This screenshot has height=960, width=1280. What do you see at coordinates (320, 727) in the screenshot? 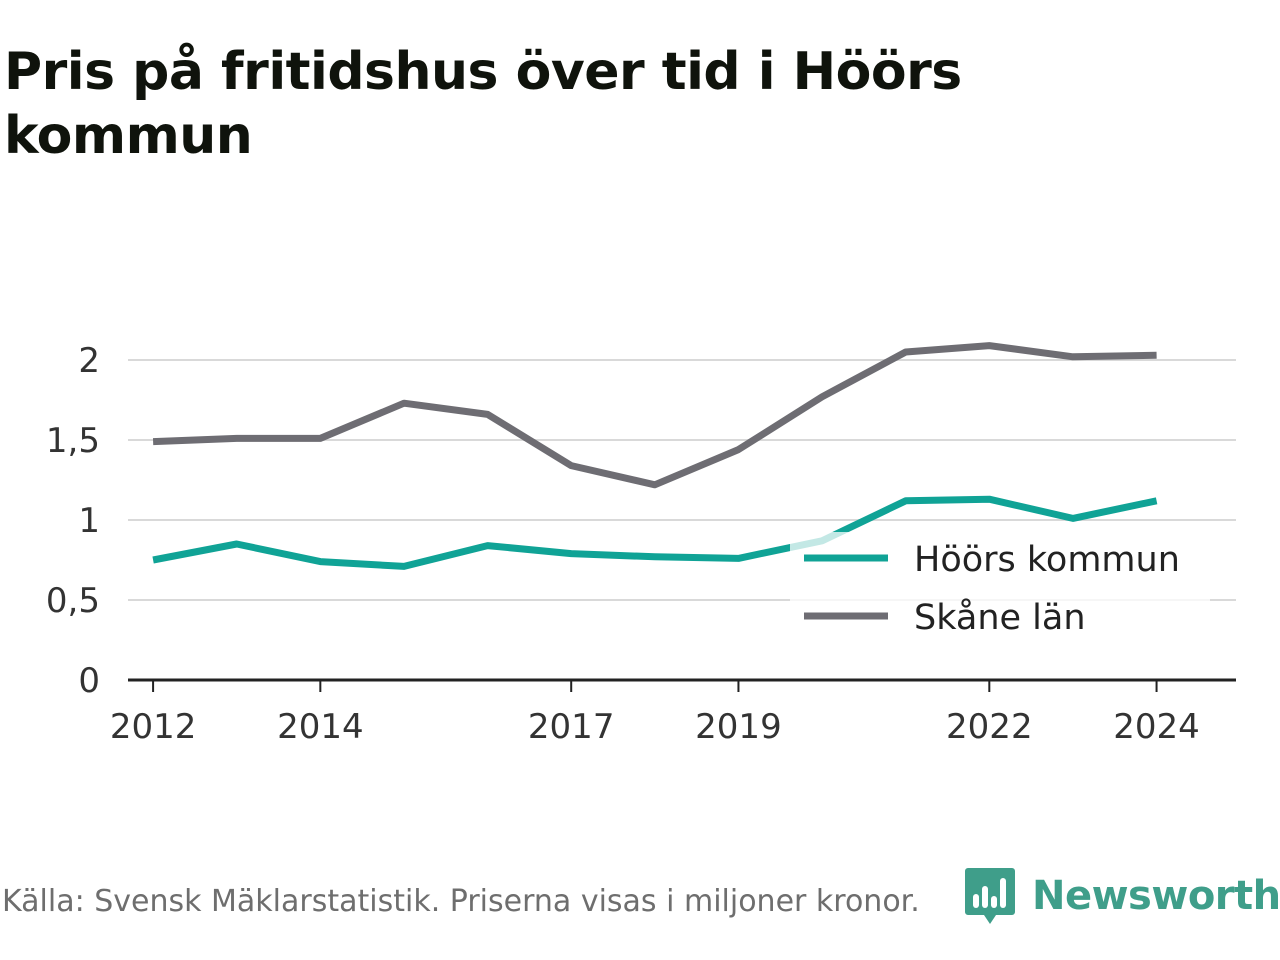
I see `x-tick-label: 2014` at bounding box center [320, 727].